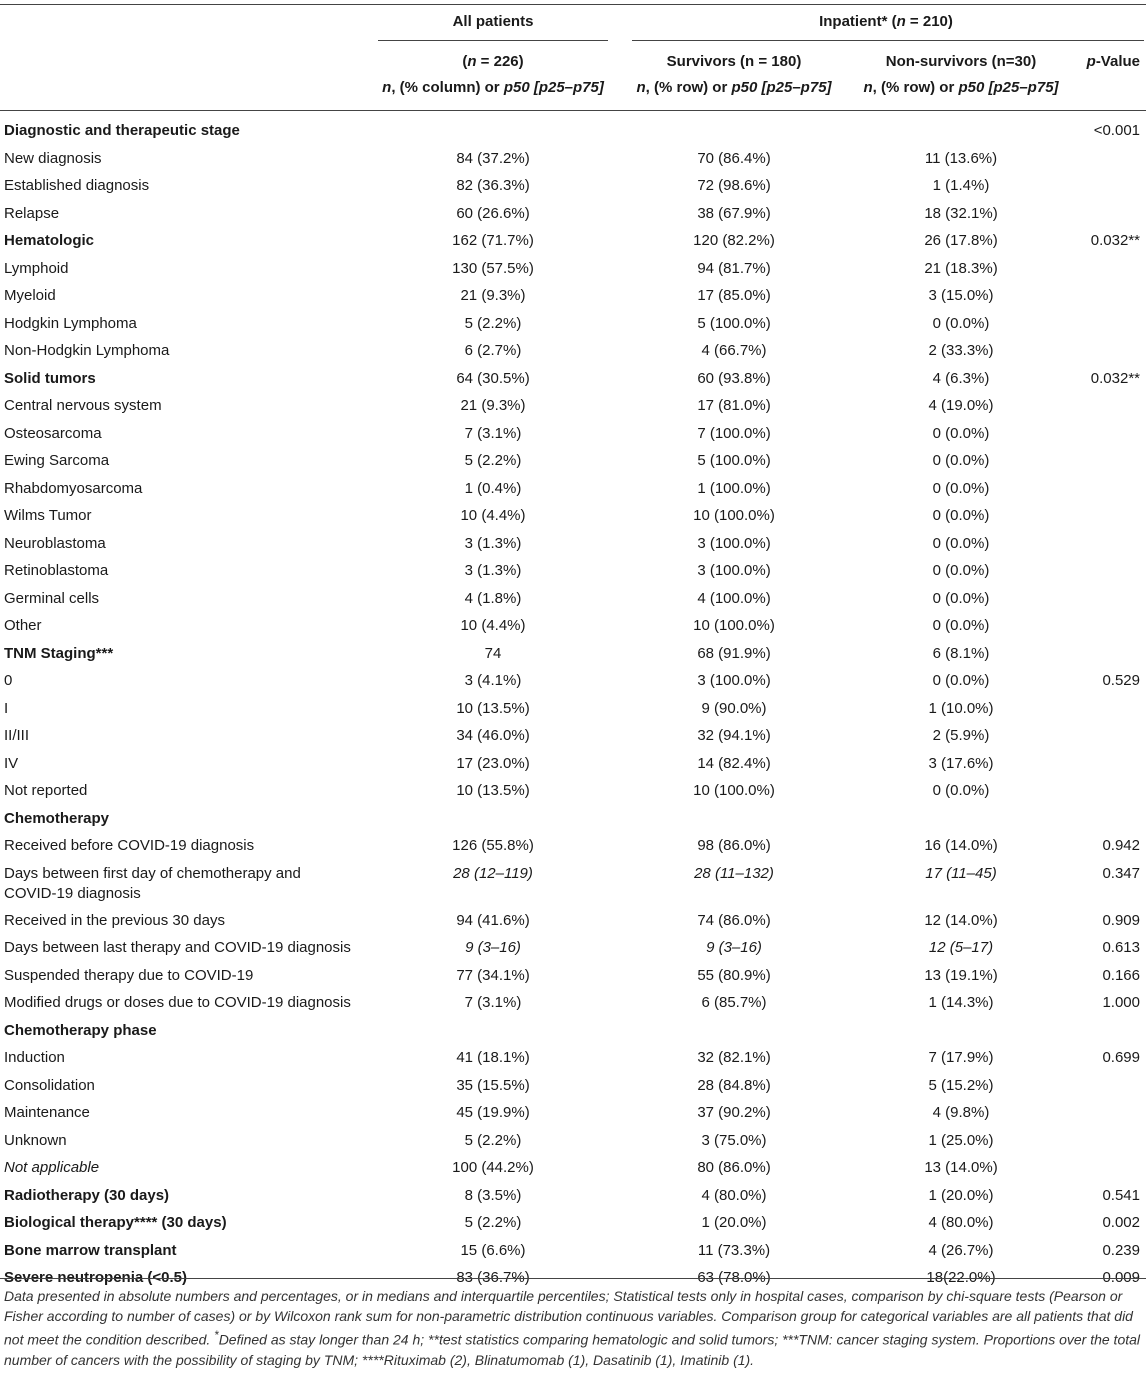 The image size is (1146, 1391). Describe the element at coordinates (493, 570) in the screenshot. I see `cell-all-patients: 3 (1.3%)` at that location.